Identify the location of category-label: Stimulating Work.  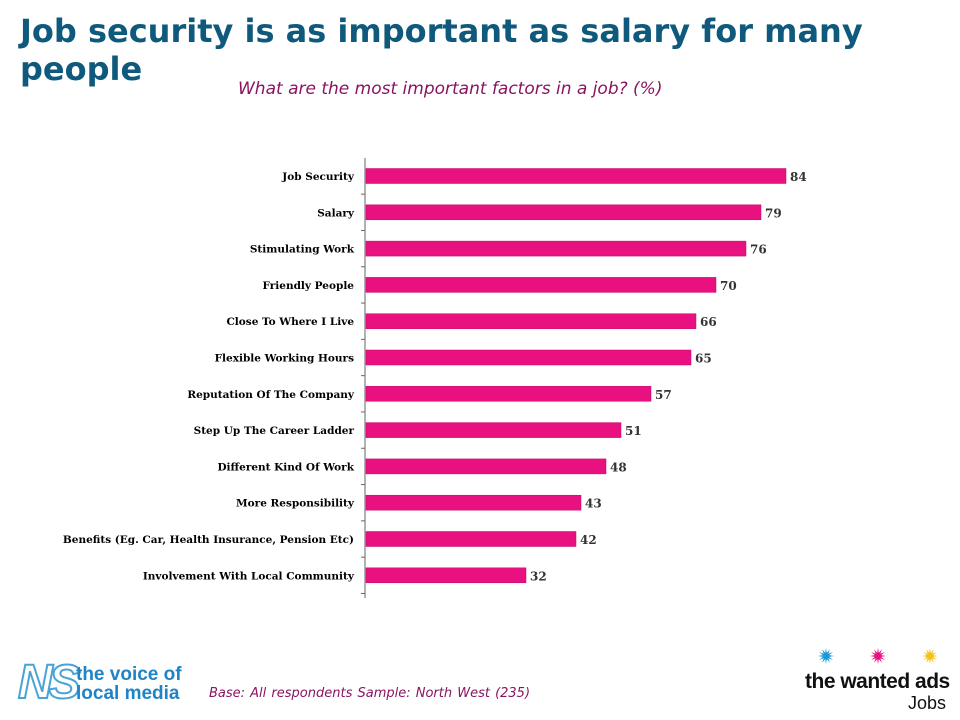
(302, 250).